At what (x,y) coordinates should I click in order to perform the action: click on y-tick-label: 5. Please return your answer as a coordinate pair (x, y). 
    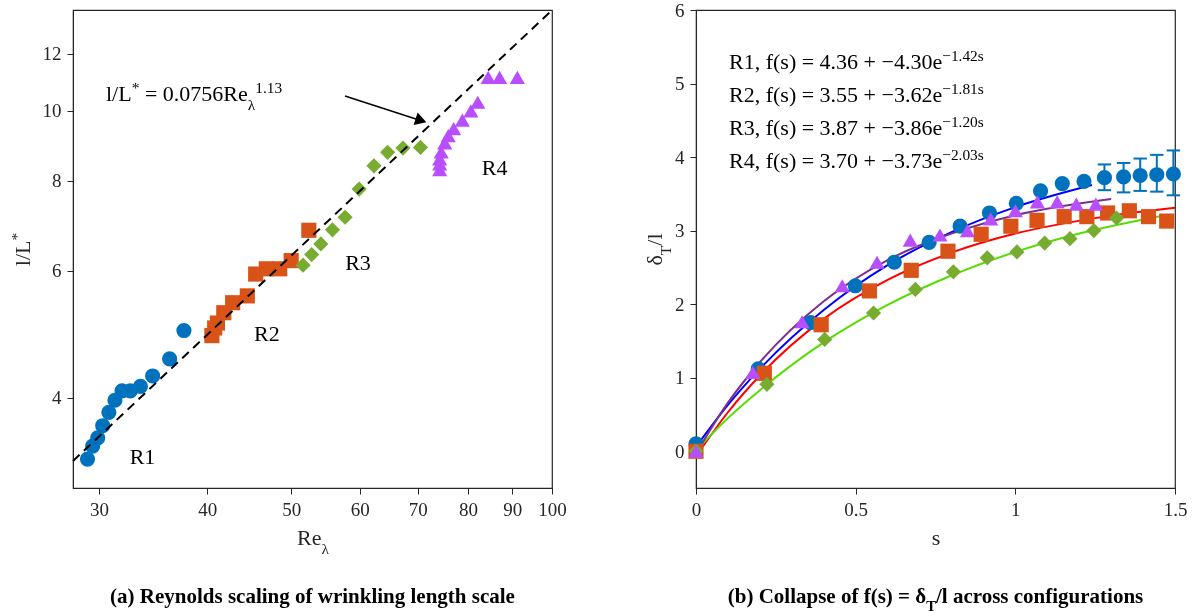
    Looking at the image, I should click on (680, 84).